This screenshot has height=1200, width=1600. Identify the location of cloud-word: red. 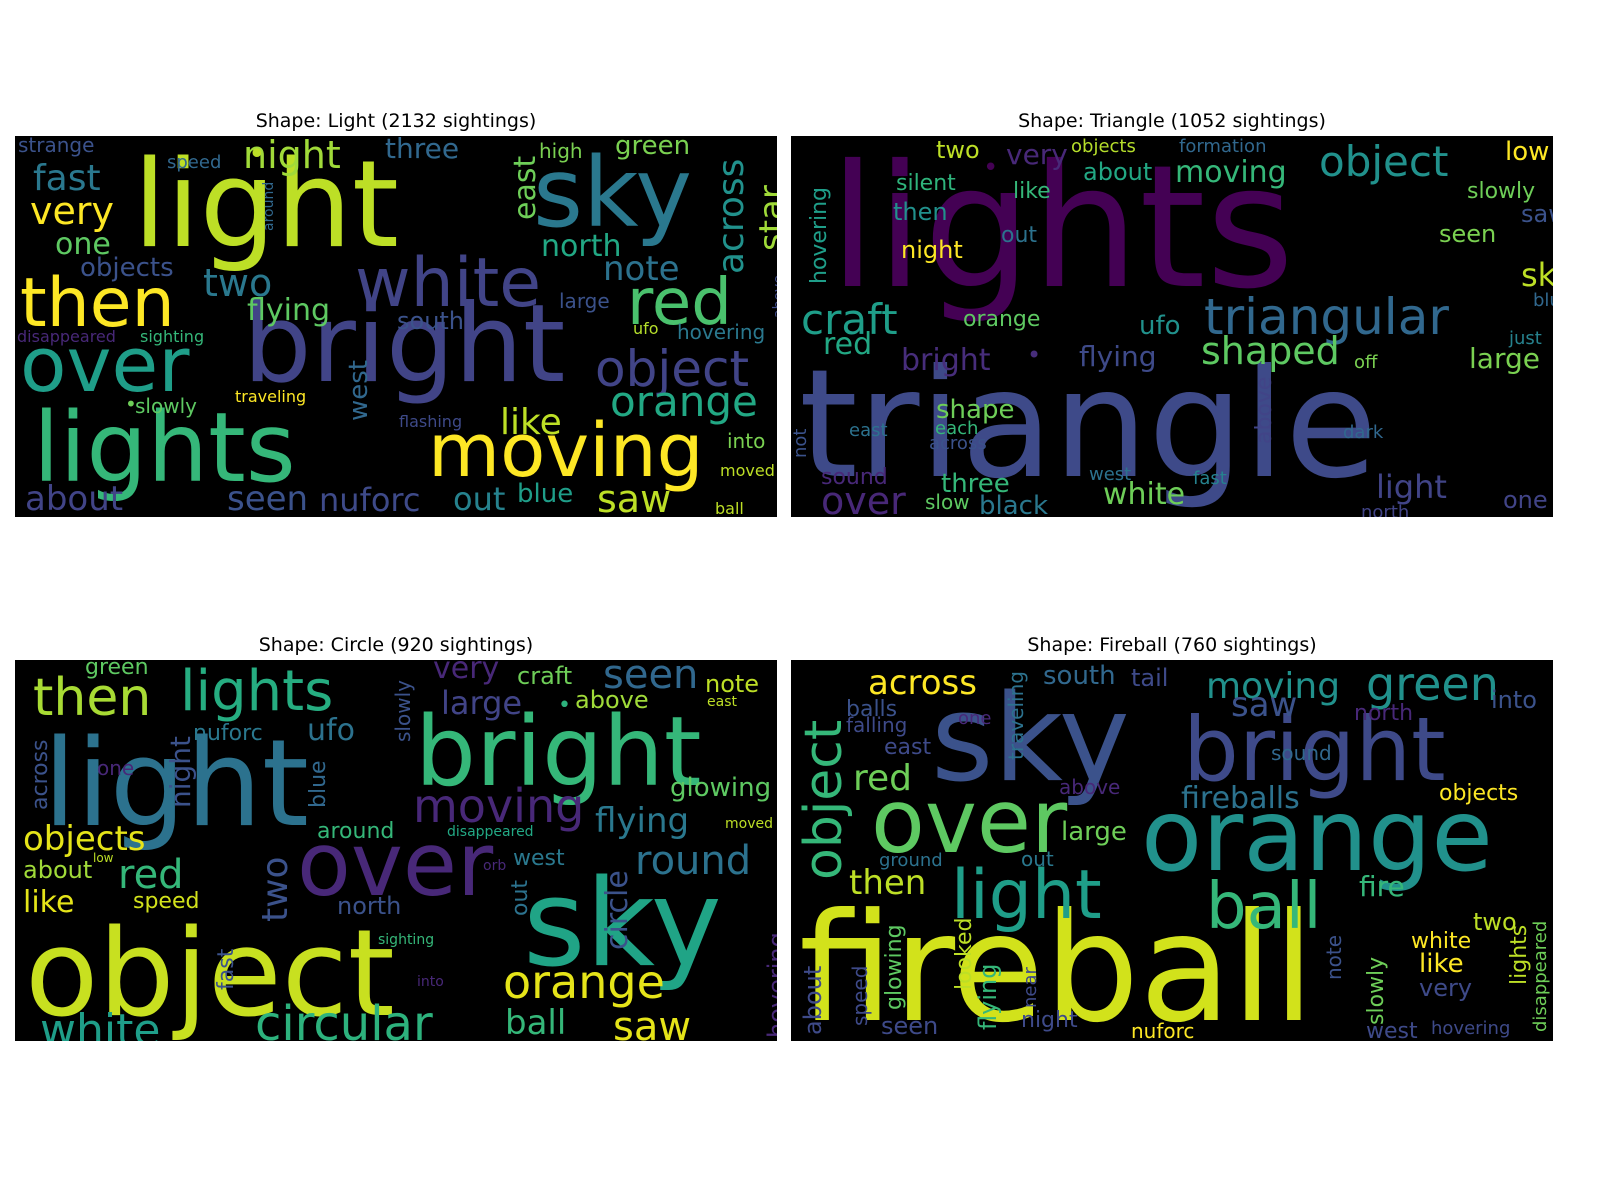
(151, 875).